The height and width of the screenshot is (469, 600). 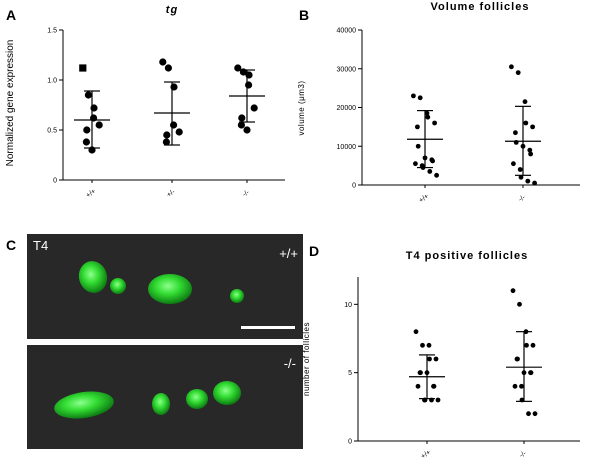 I want to click on scale-bar, so click(x=268, y=327).